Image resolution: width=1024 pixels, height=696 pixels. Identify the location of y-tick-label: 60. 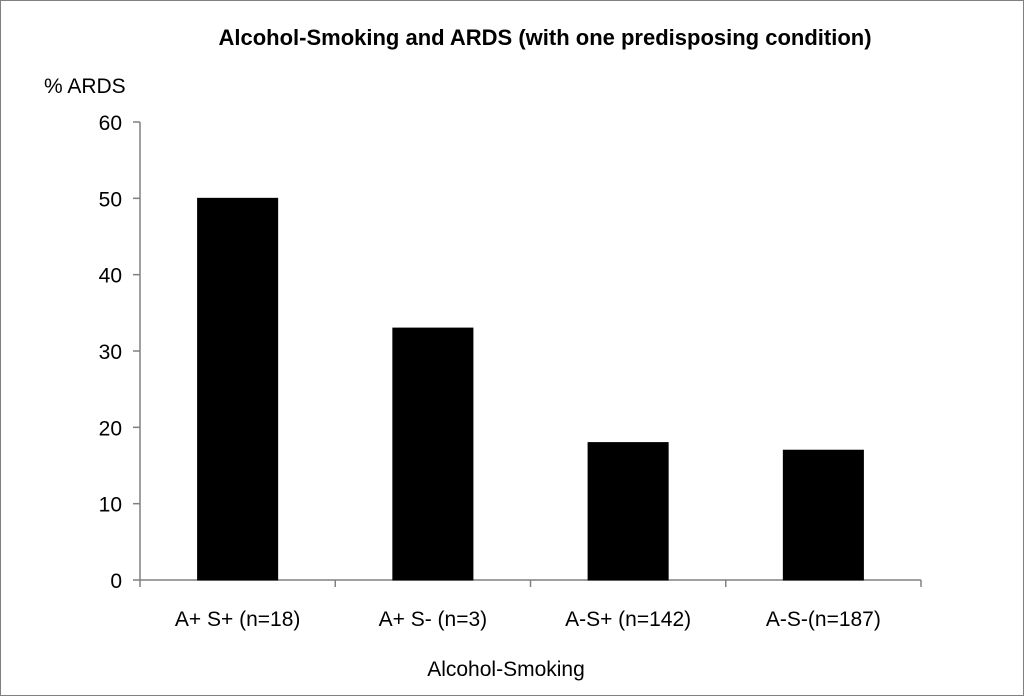
(110, 123).